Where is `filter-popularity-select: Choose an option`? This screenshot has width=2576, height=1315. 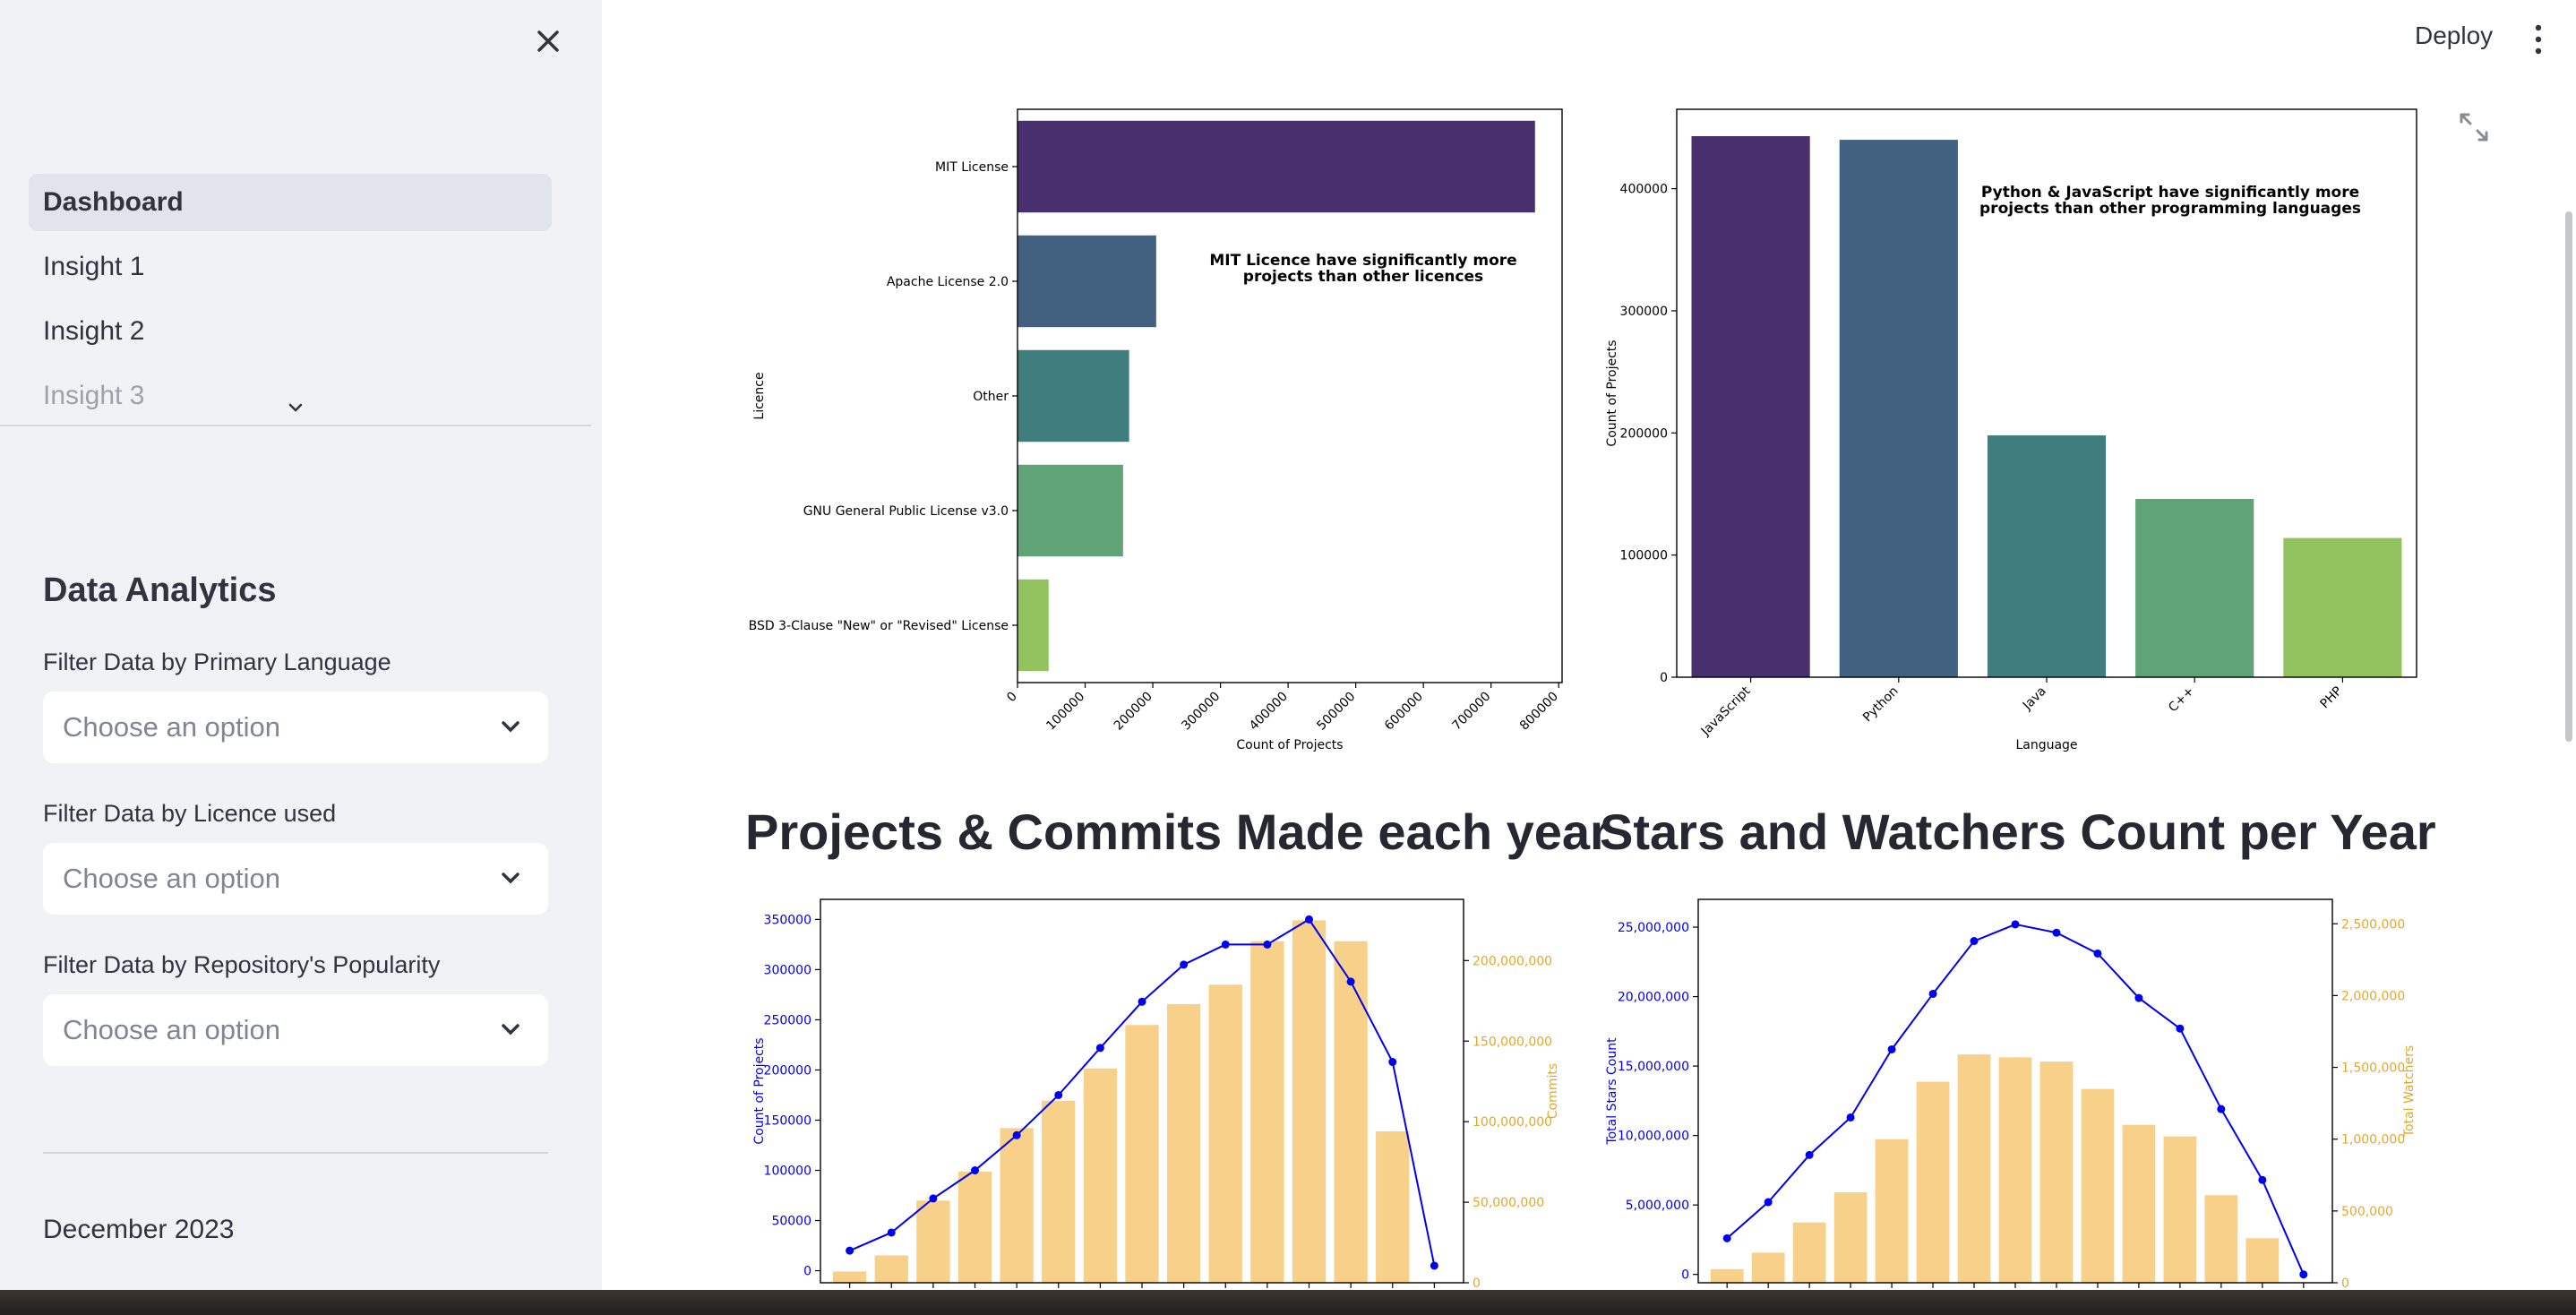
filter-popularity-select: Choose an option is located at coordinates (295, 1030).